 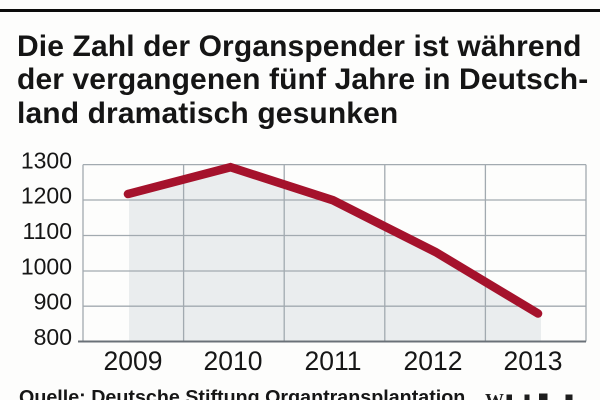 What do you see at coordinates (494, 395) in the screenshot?
I see `svg-text: W` at bounding box center [494, 395].